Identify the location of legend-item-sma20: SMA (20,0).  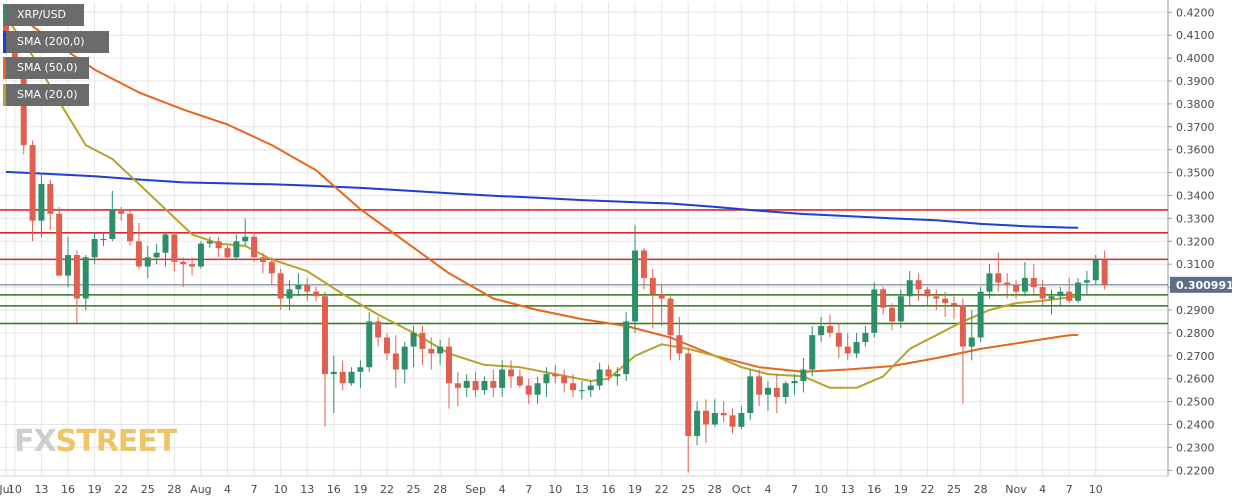
(46, 94).